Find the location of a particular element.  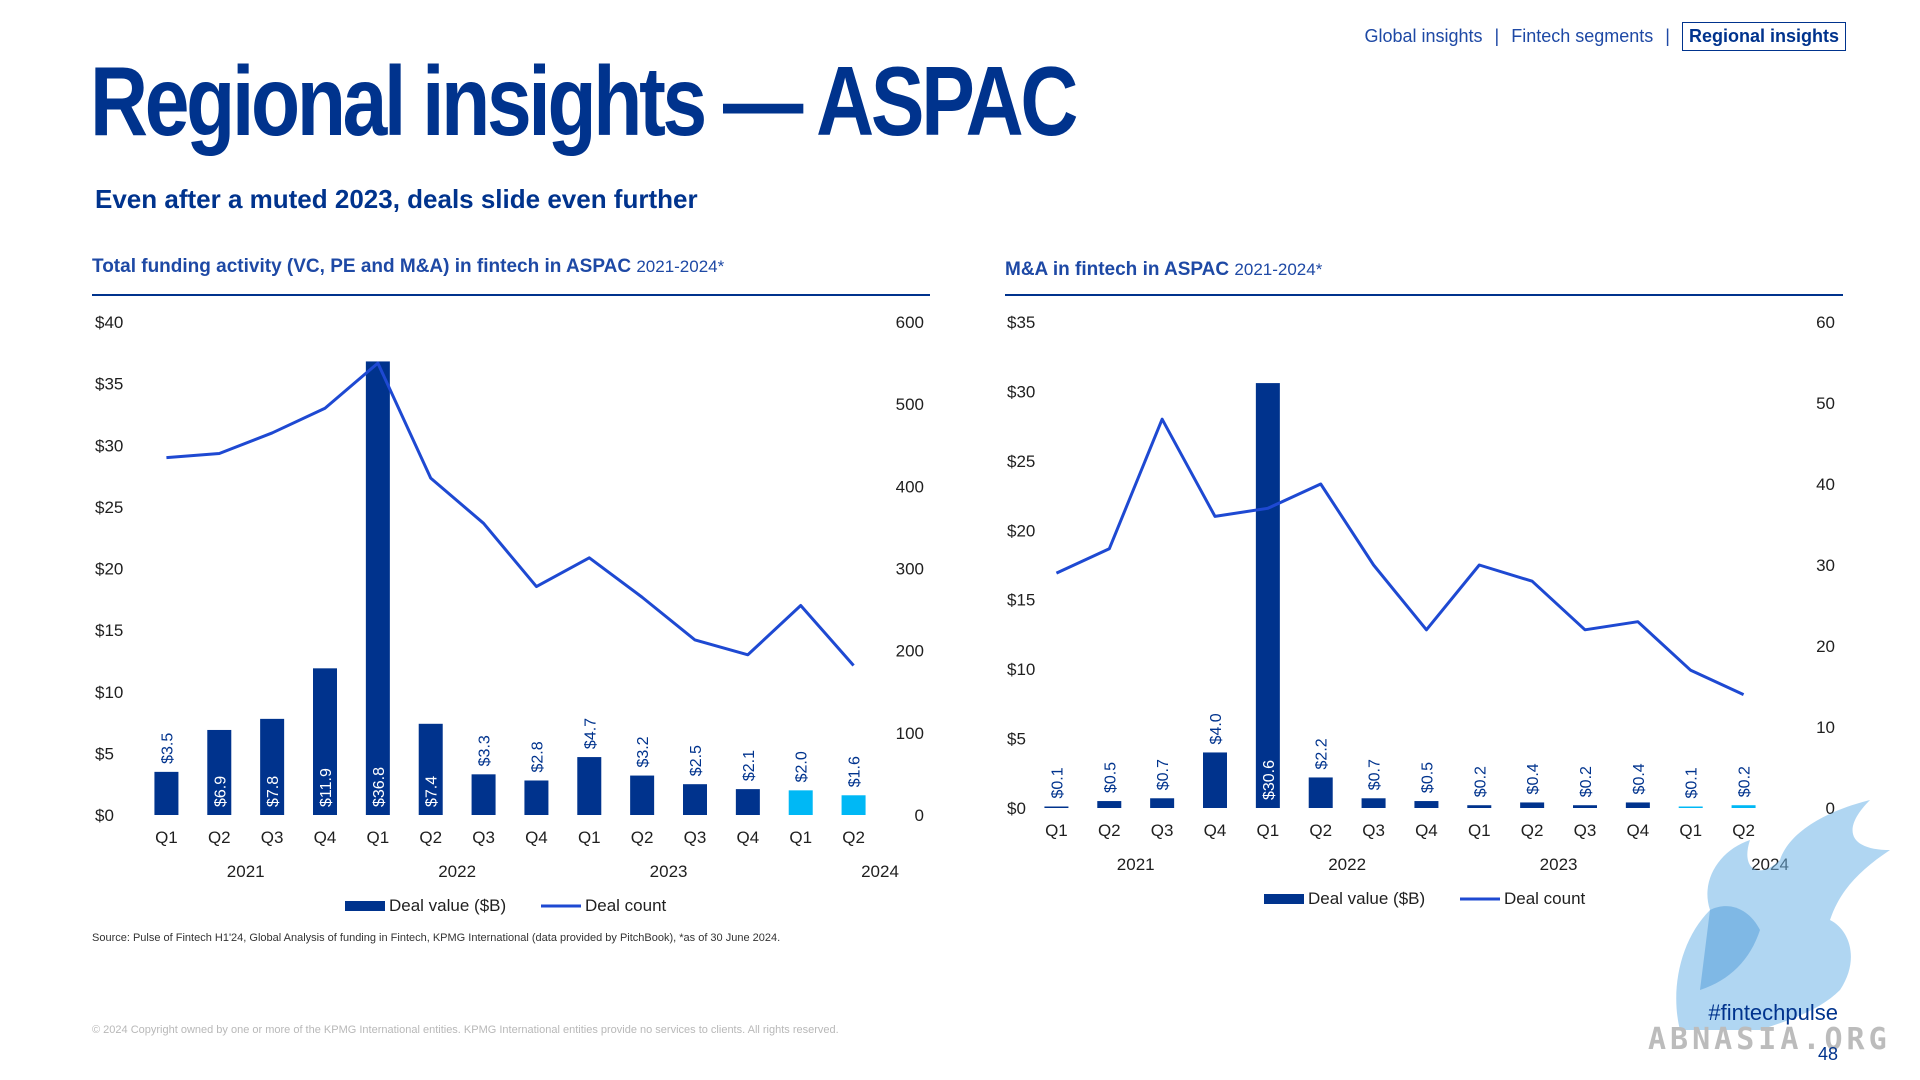

deal-value-label: $6.9 is located at coordinates (220, 791).